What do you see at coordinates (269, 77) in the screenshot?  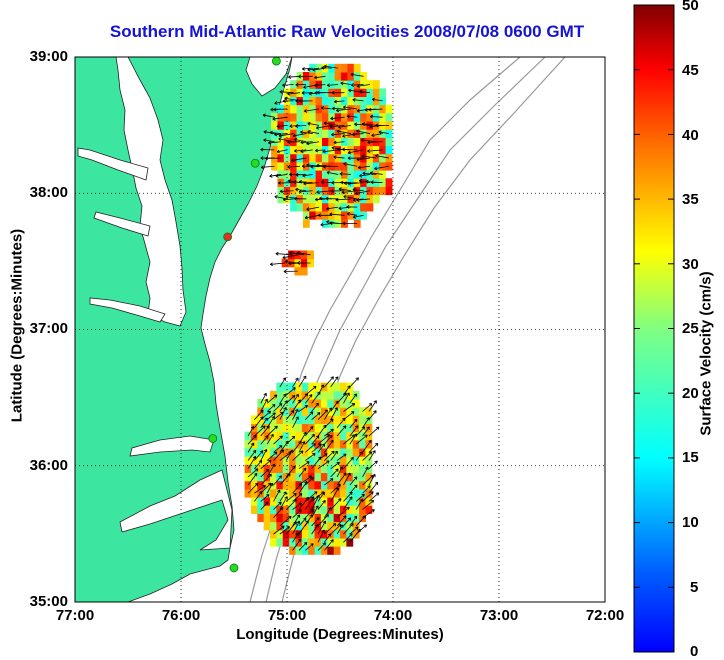 I see `delaware-bay` at bounding box center [269, 77].